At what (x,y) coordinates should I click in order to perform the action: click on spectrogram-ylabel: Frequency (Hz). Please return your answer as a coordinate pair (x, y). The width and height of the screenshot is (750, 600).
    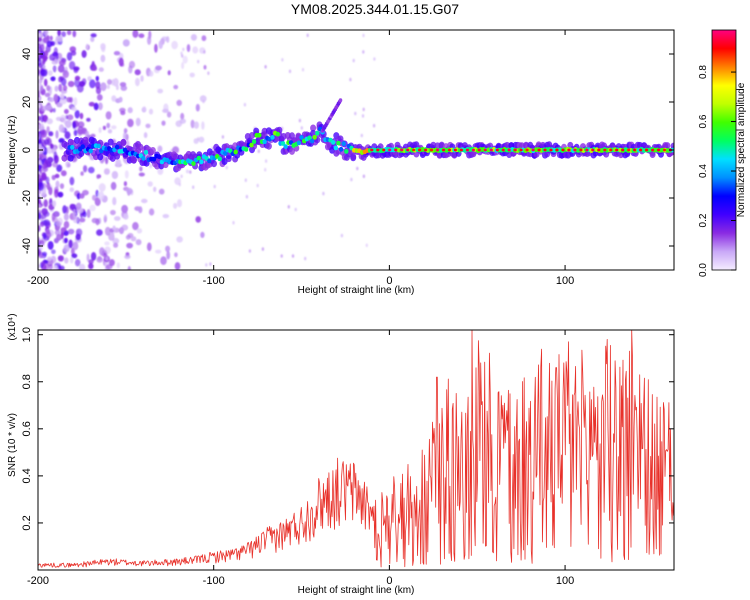
    Looking at the image, I should click on (12, 150).